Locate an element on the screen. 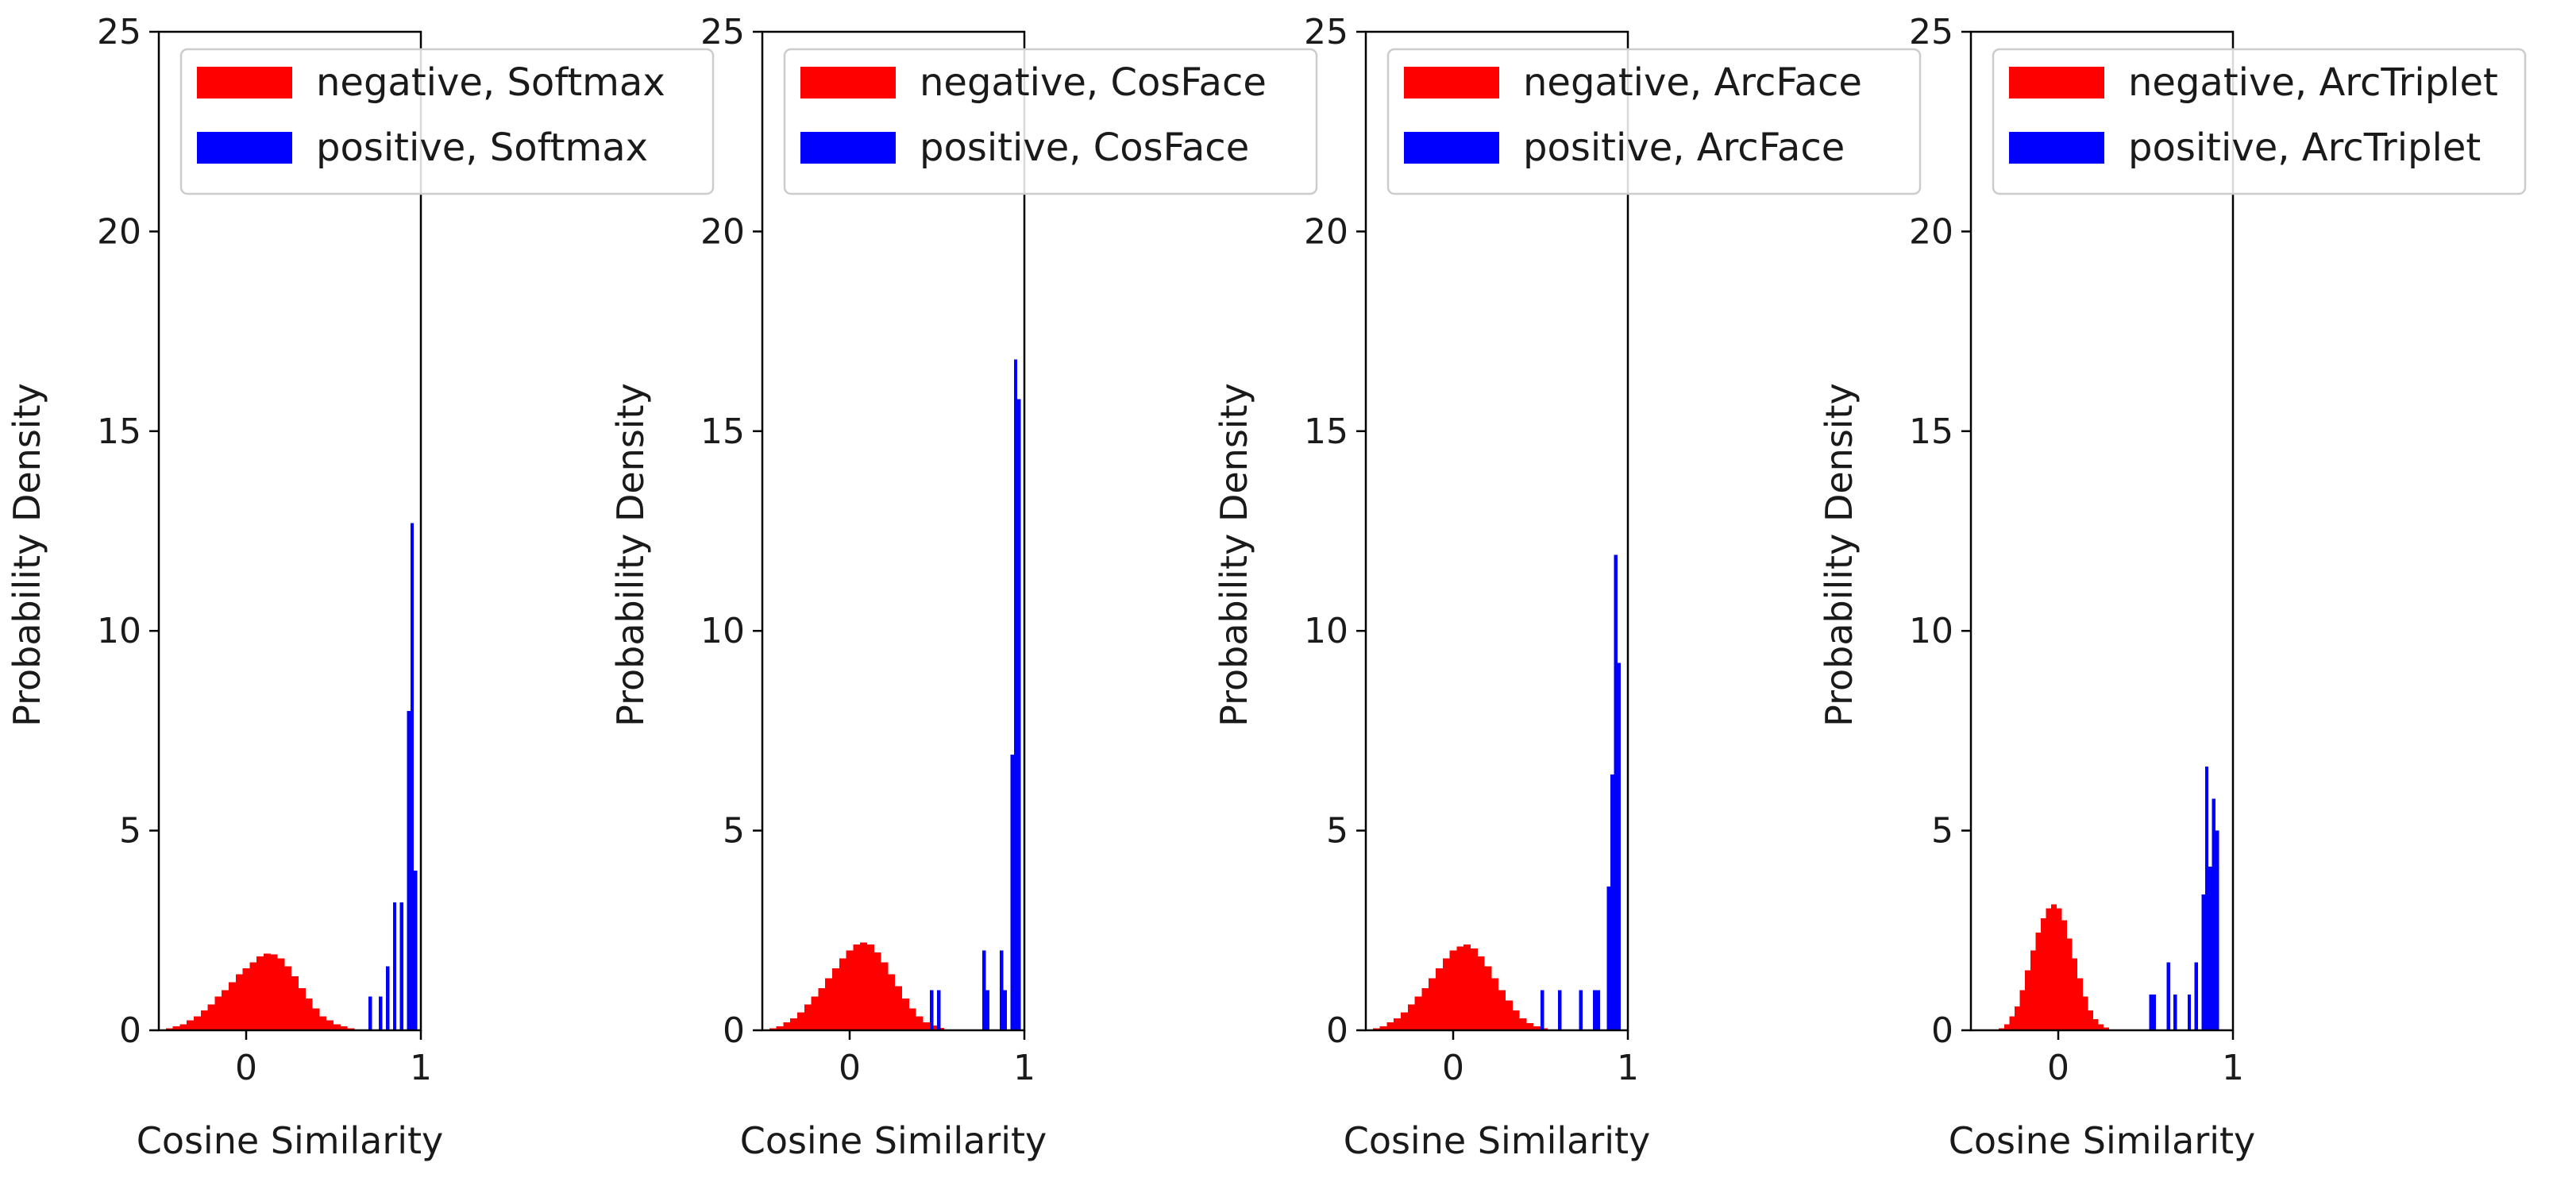 The width and height of the screenshot is (2576, 1182). legend-label: positive, ArcFace is located at coordinates (1684, 148).